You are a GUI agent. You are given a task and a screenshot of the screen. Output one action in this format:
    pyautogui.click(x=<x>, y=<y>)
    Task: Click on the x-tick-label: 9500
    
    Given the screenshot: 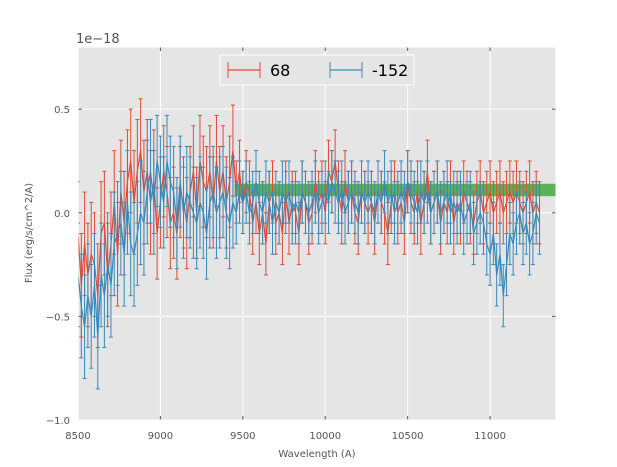 What is the action you would take?
    pyautogui.click(x=242, y=436)
    